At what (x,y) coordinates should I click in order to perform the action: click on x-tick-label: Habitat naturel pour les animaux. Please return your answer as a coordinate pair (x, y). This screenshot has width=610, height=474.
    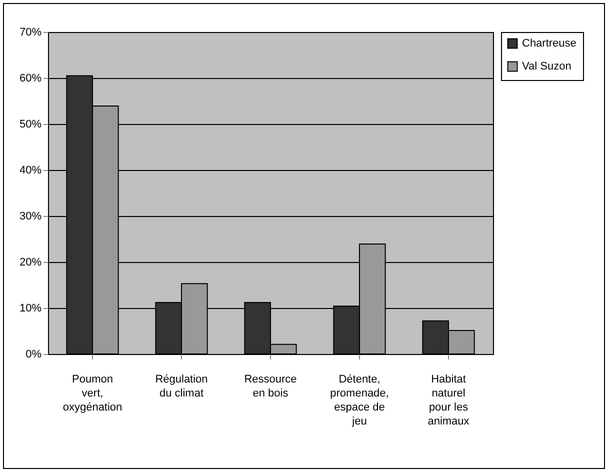
    Looking at the image, I should click on (449, 401).